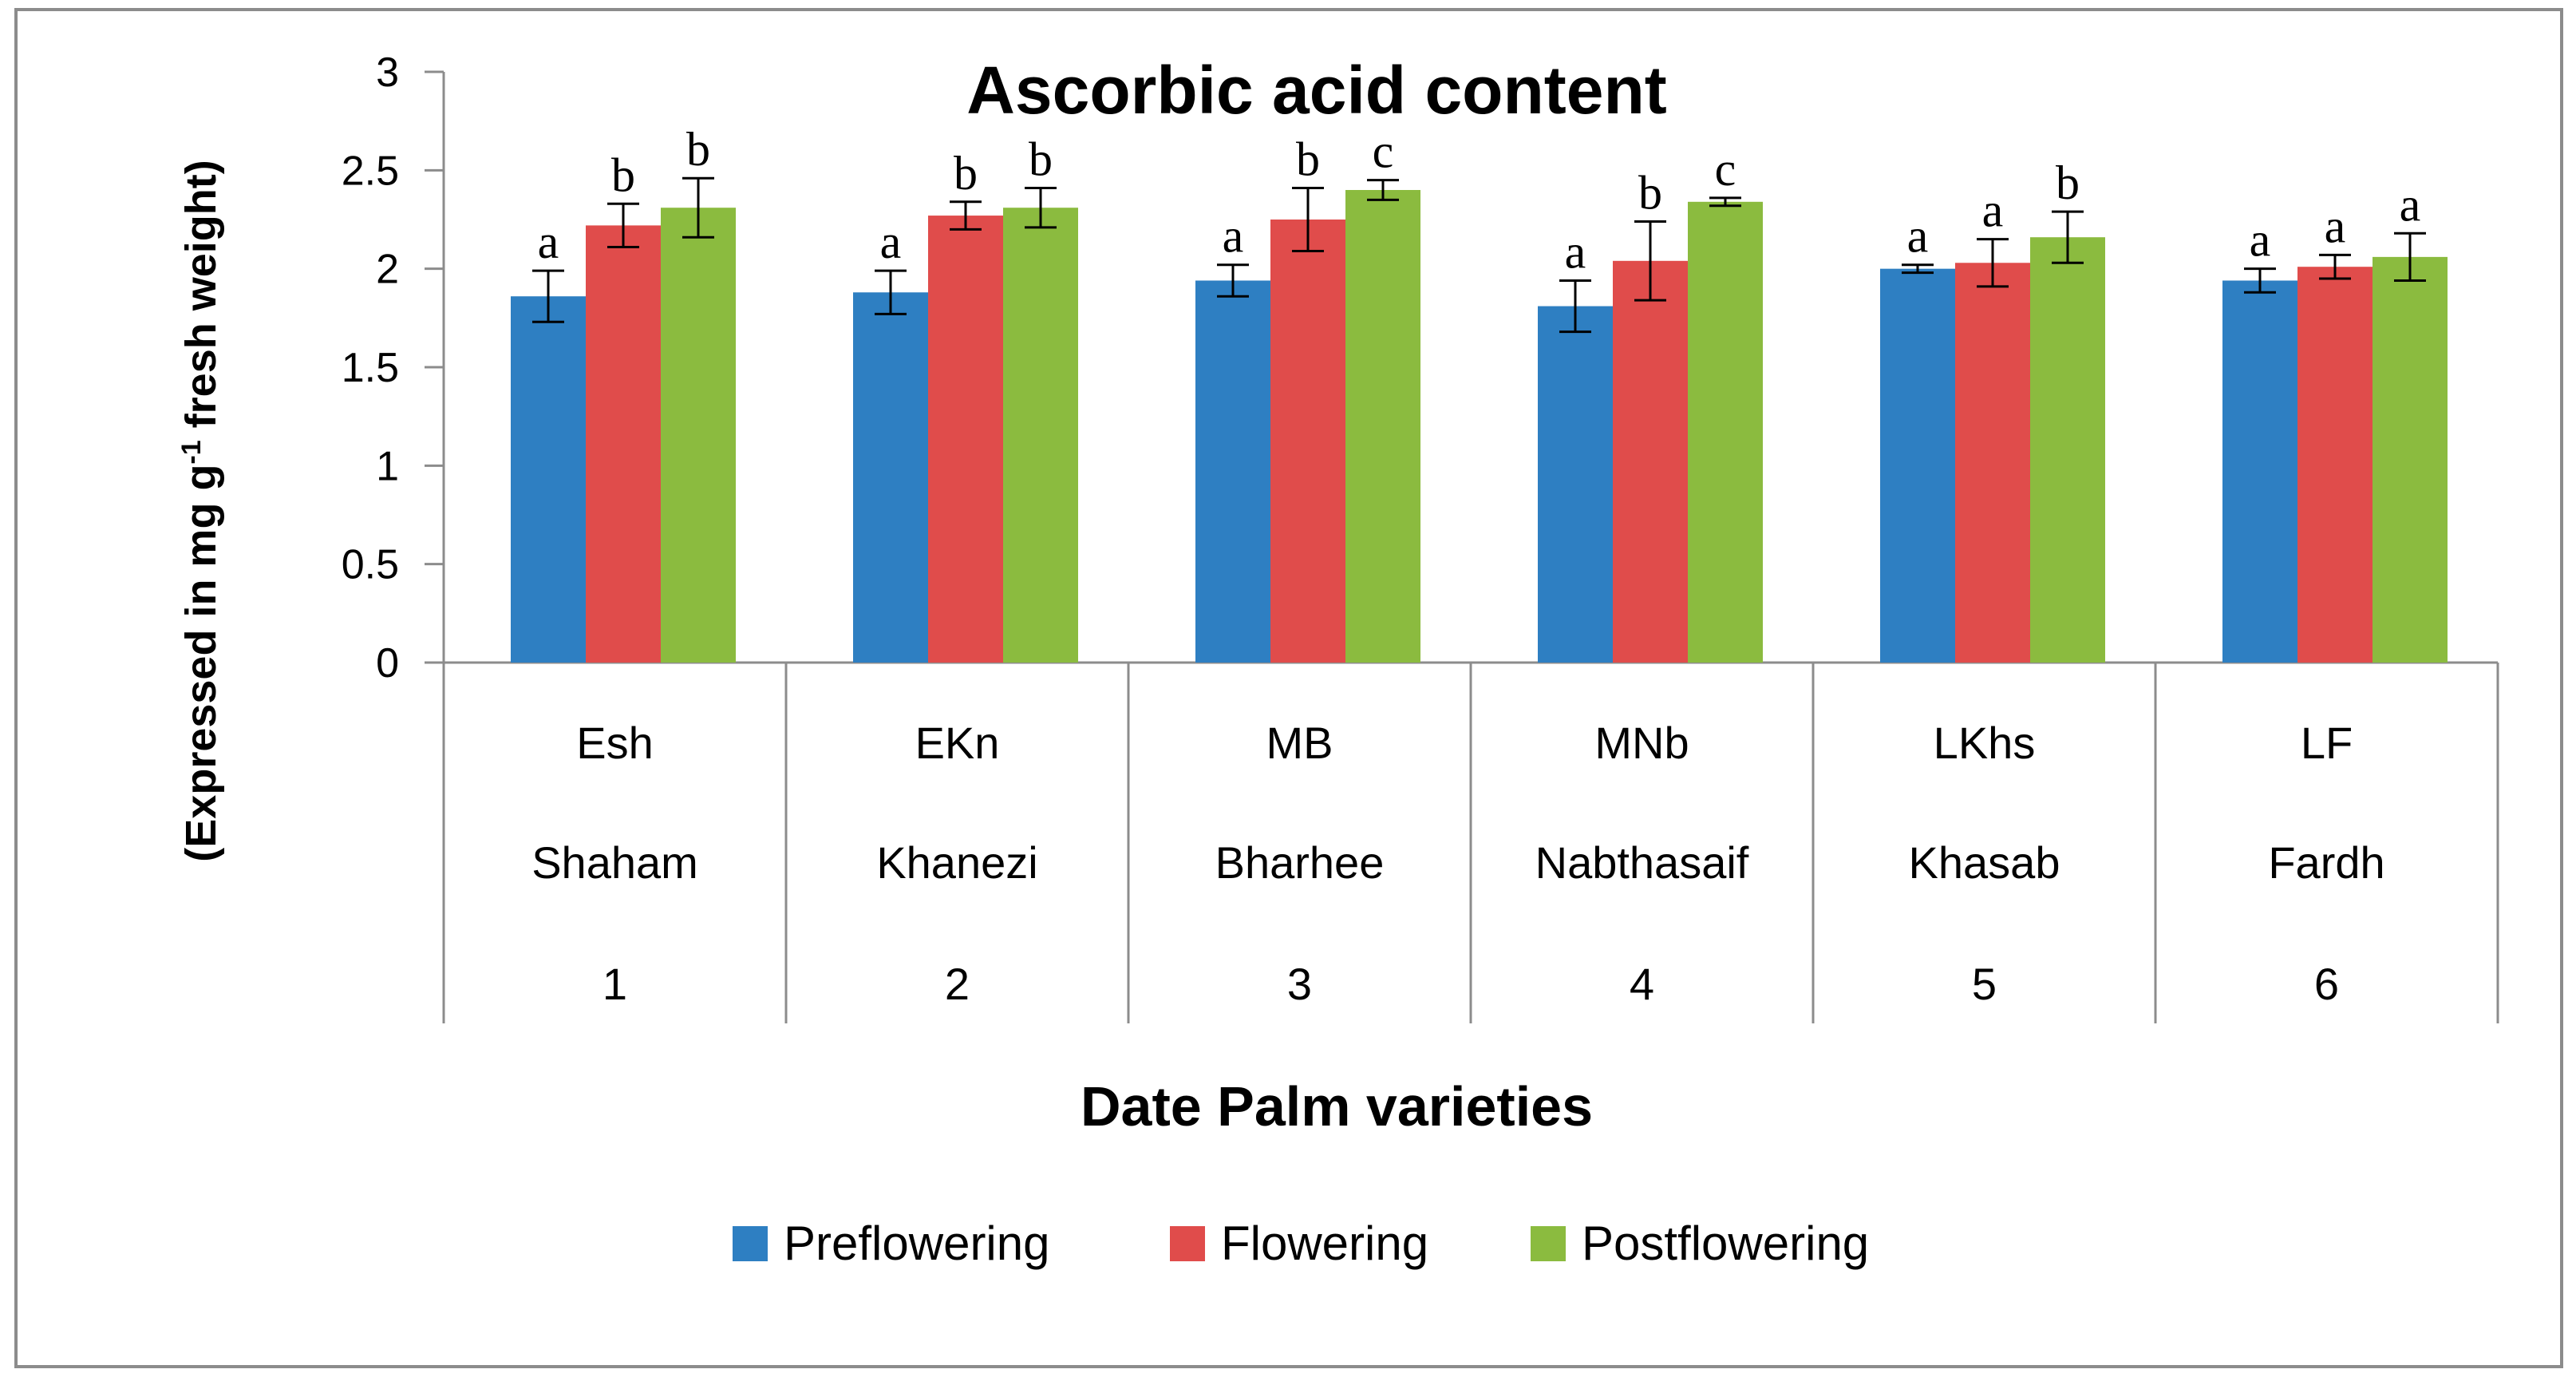 The width and height of the screenshot is (2576, 1385). I want to click on x-tick-label-name: Shaham, so click(614, 862).